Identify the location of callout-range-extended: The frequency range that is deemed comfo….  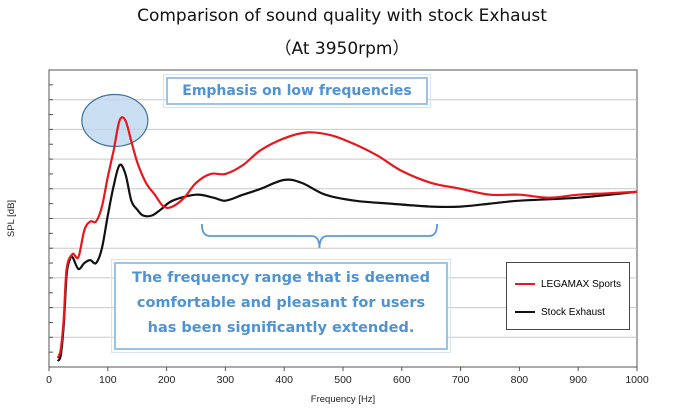
(281, 306).